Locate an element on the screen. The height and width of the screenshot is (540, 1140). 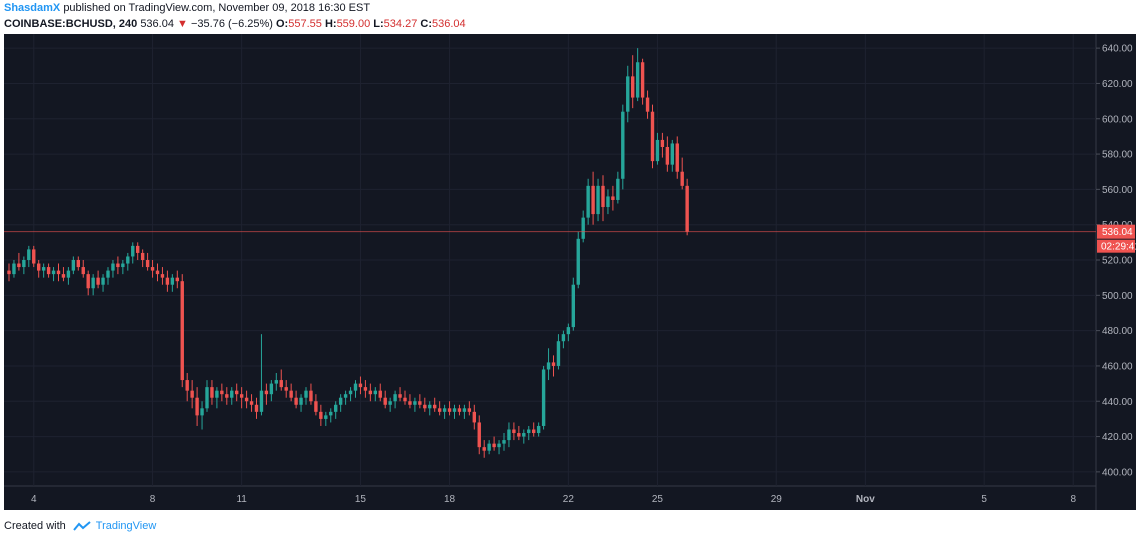
tradingview-brand: TradingView is located at coordinates (126, 526).